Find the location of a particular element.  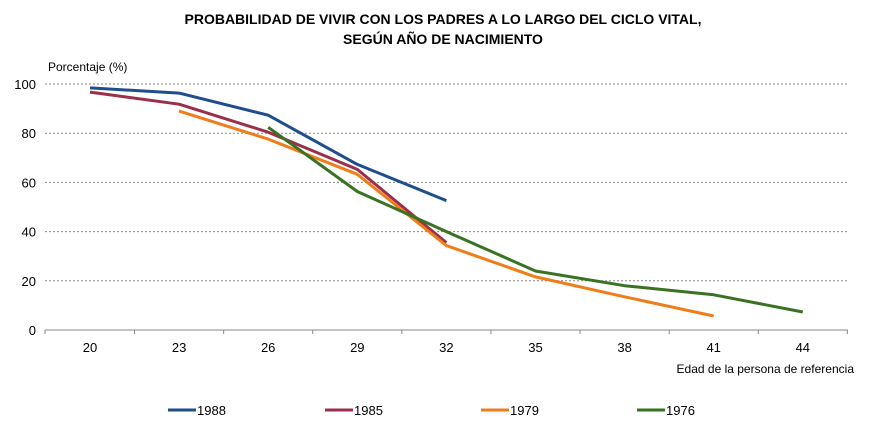

x-tick-label: 44 is located at coordinates (803, 347).